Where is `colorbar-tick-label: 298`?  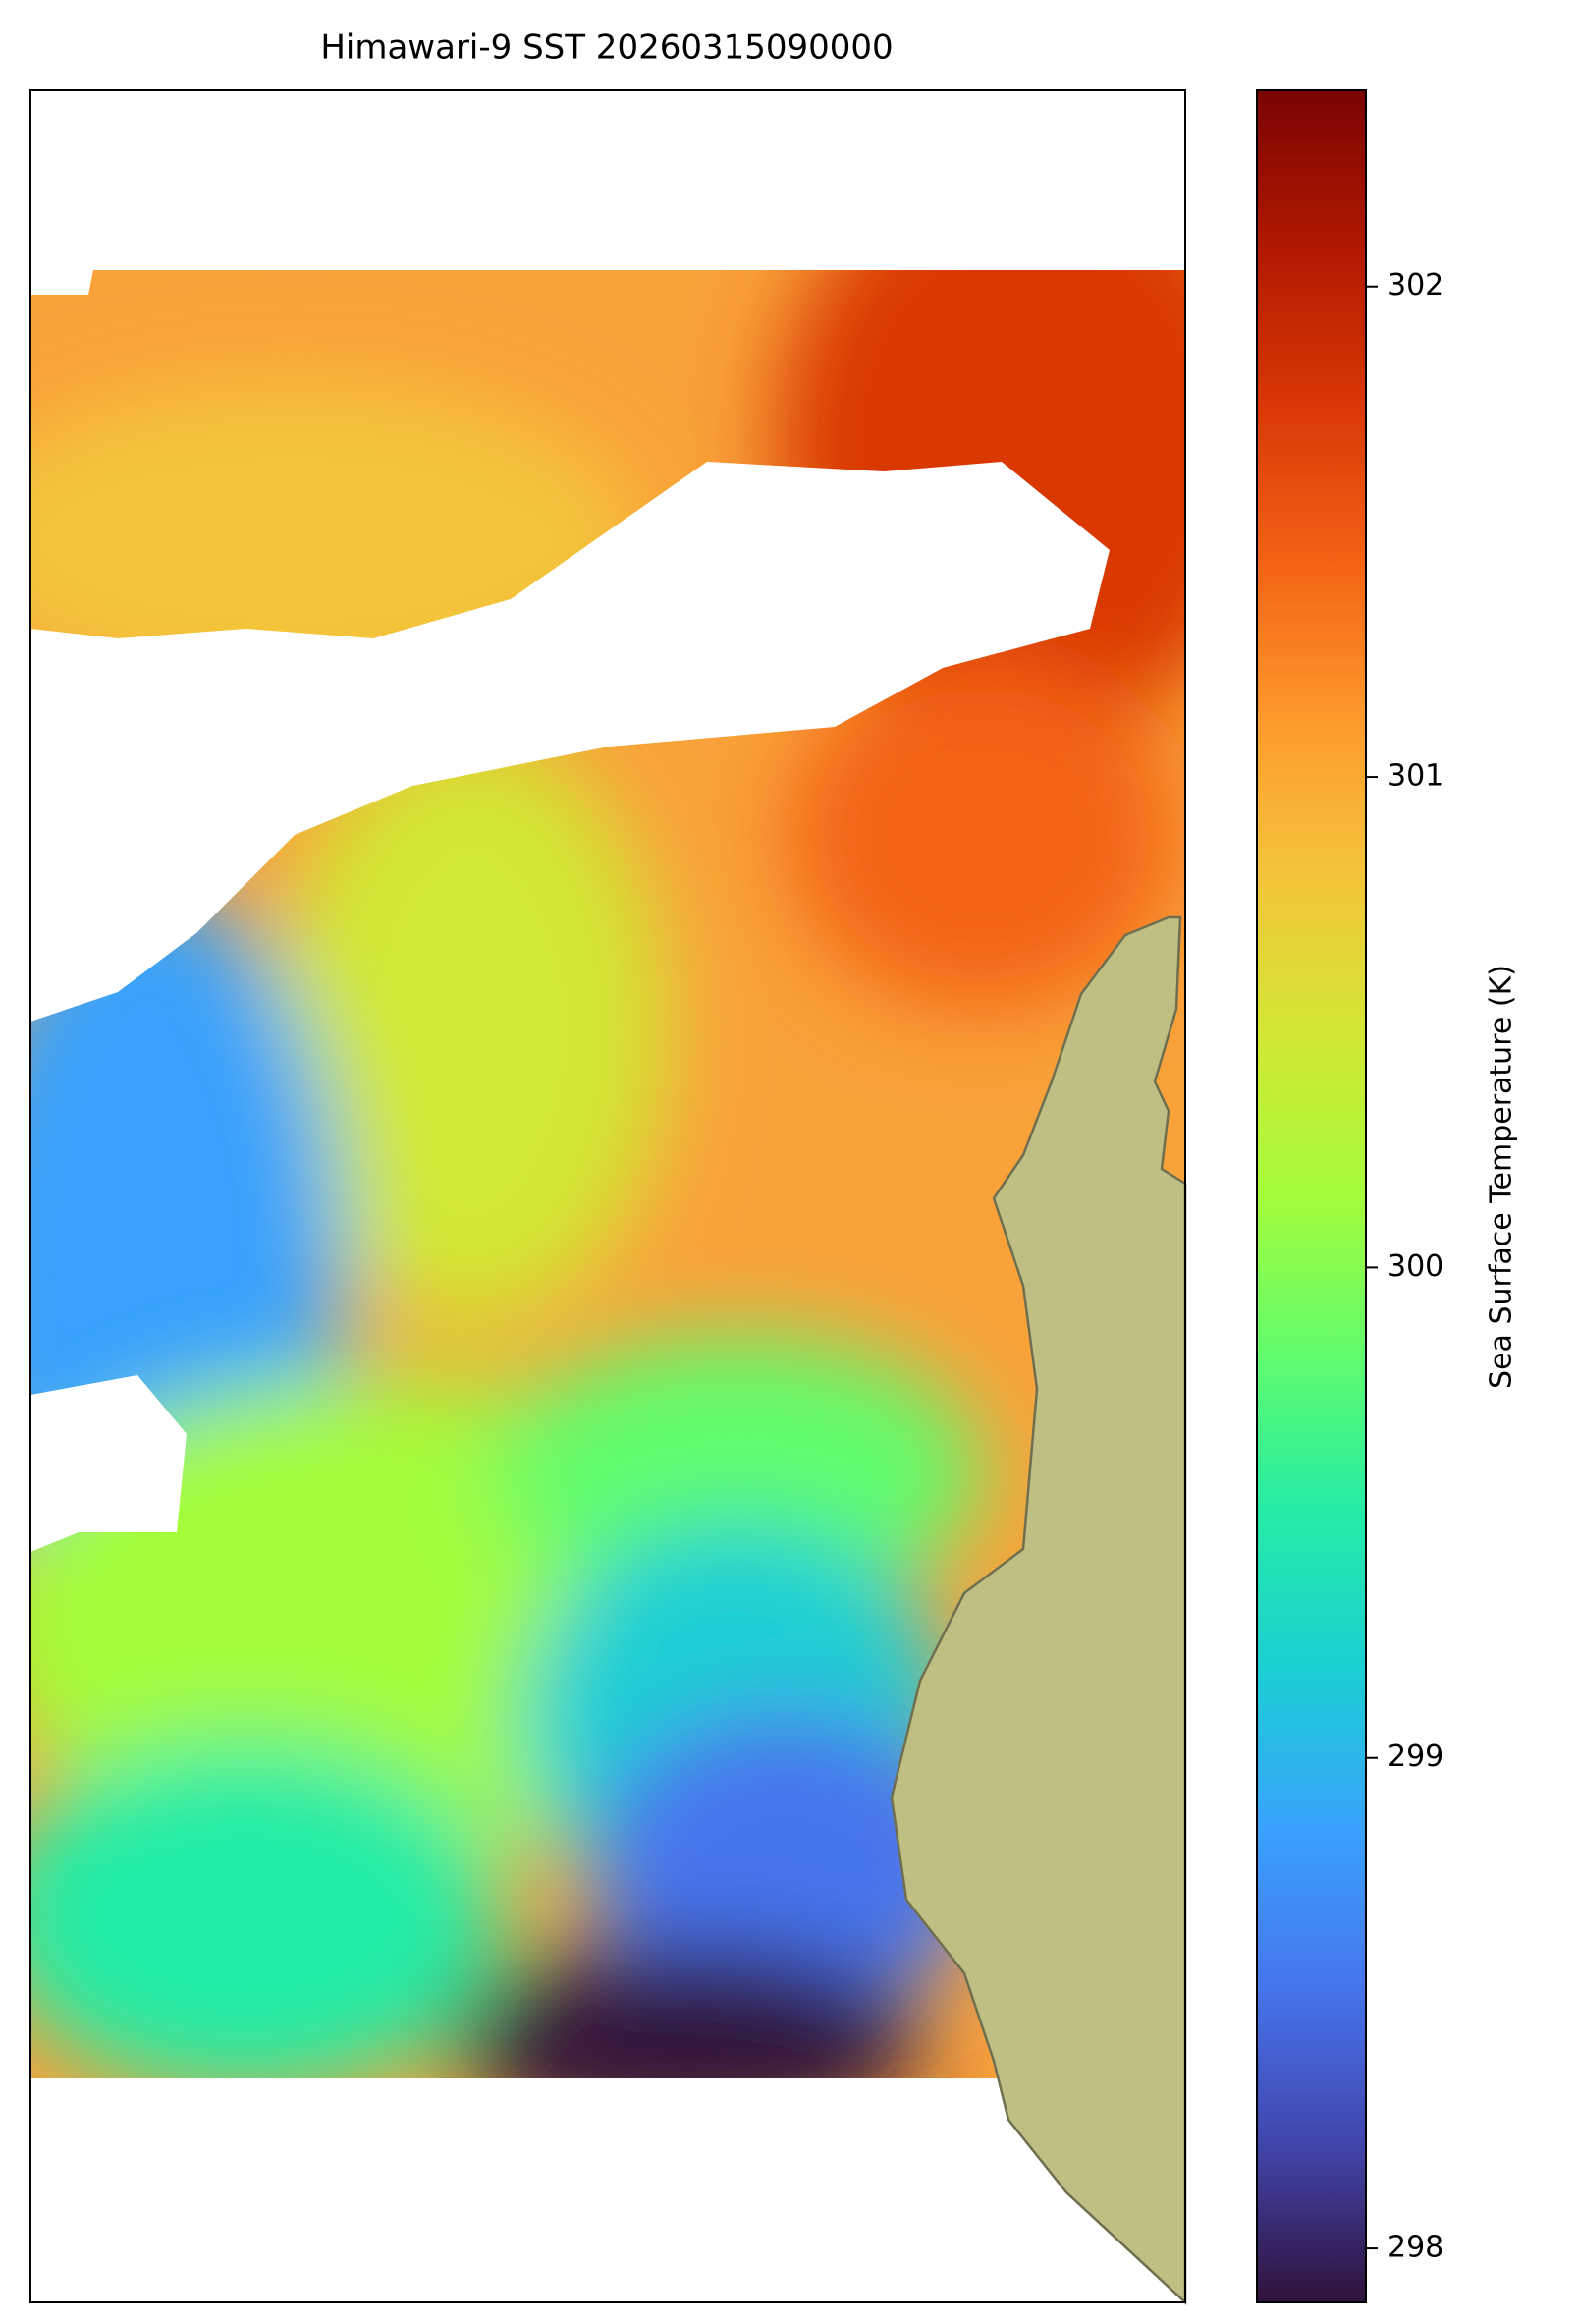 colorbar-tick-label: 298 is located at coordinates (1416, 2248).